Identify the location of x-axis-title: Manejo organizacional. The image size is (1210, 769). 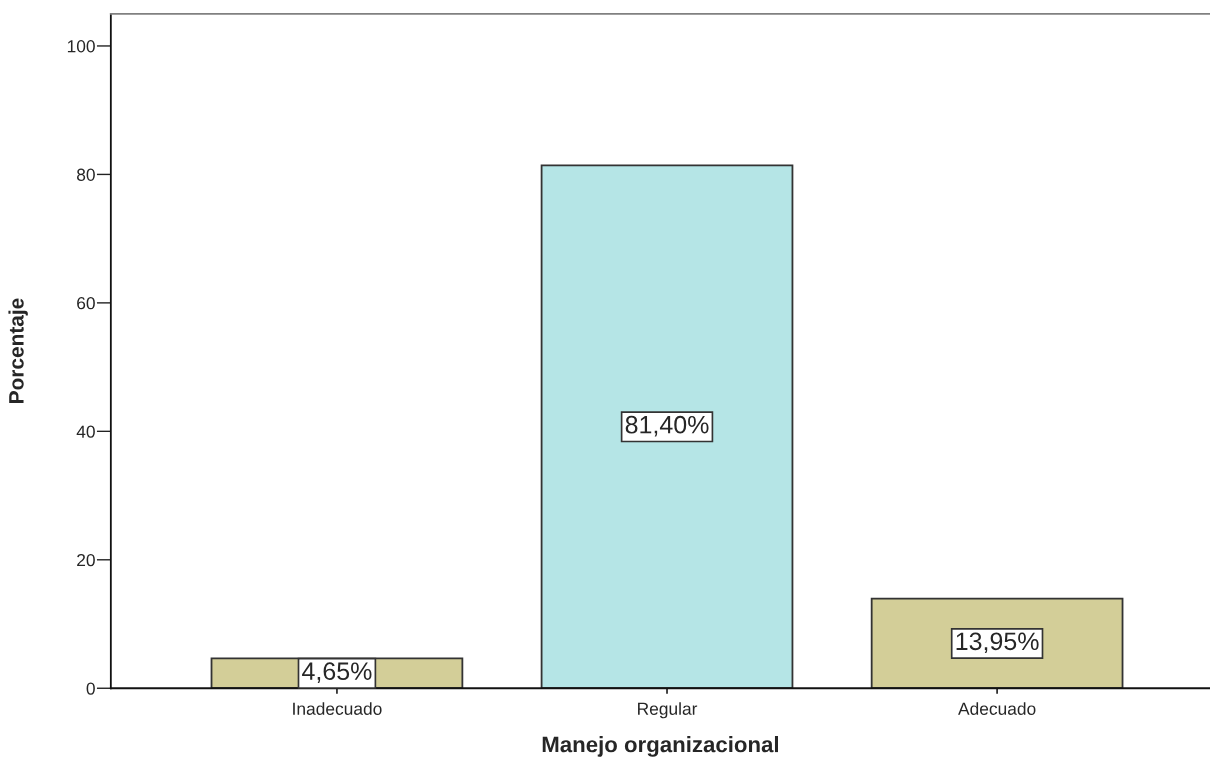
(660, 746).